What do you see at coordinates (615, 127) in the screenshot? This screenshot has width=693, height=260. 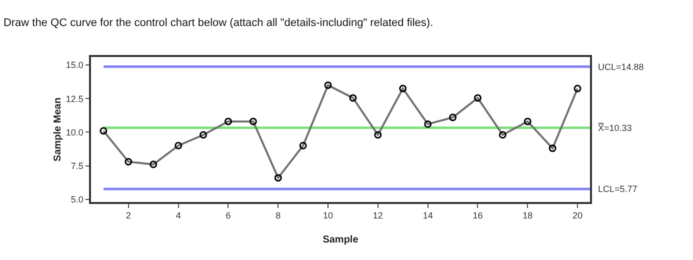 I see `ref-line-label: X̿=10.33` at bounding box center [615, 127].